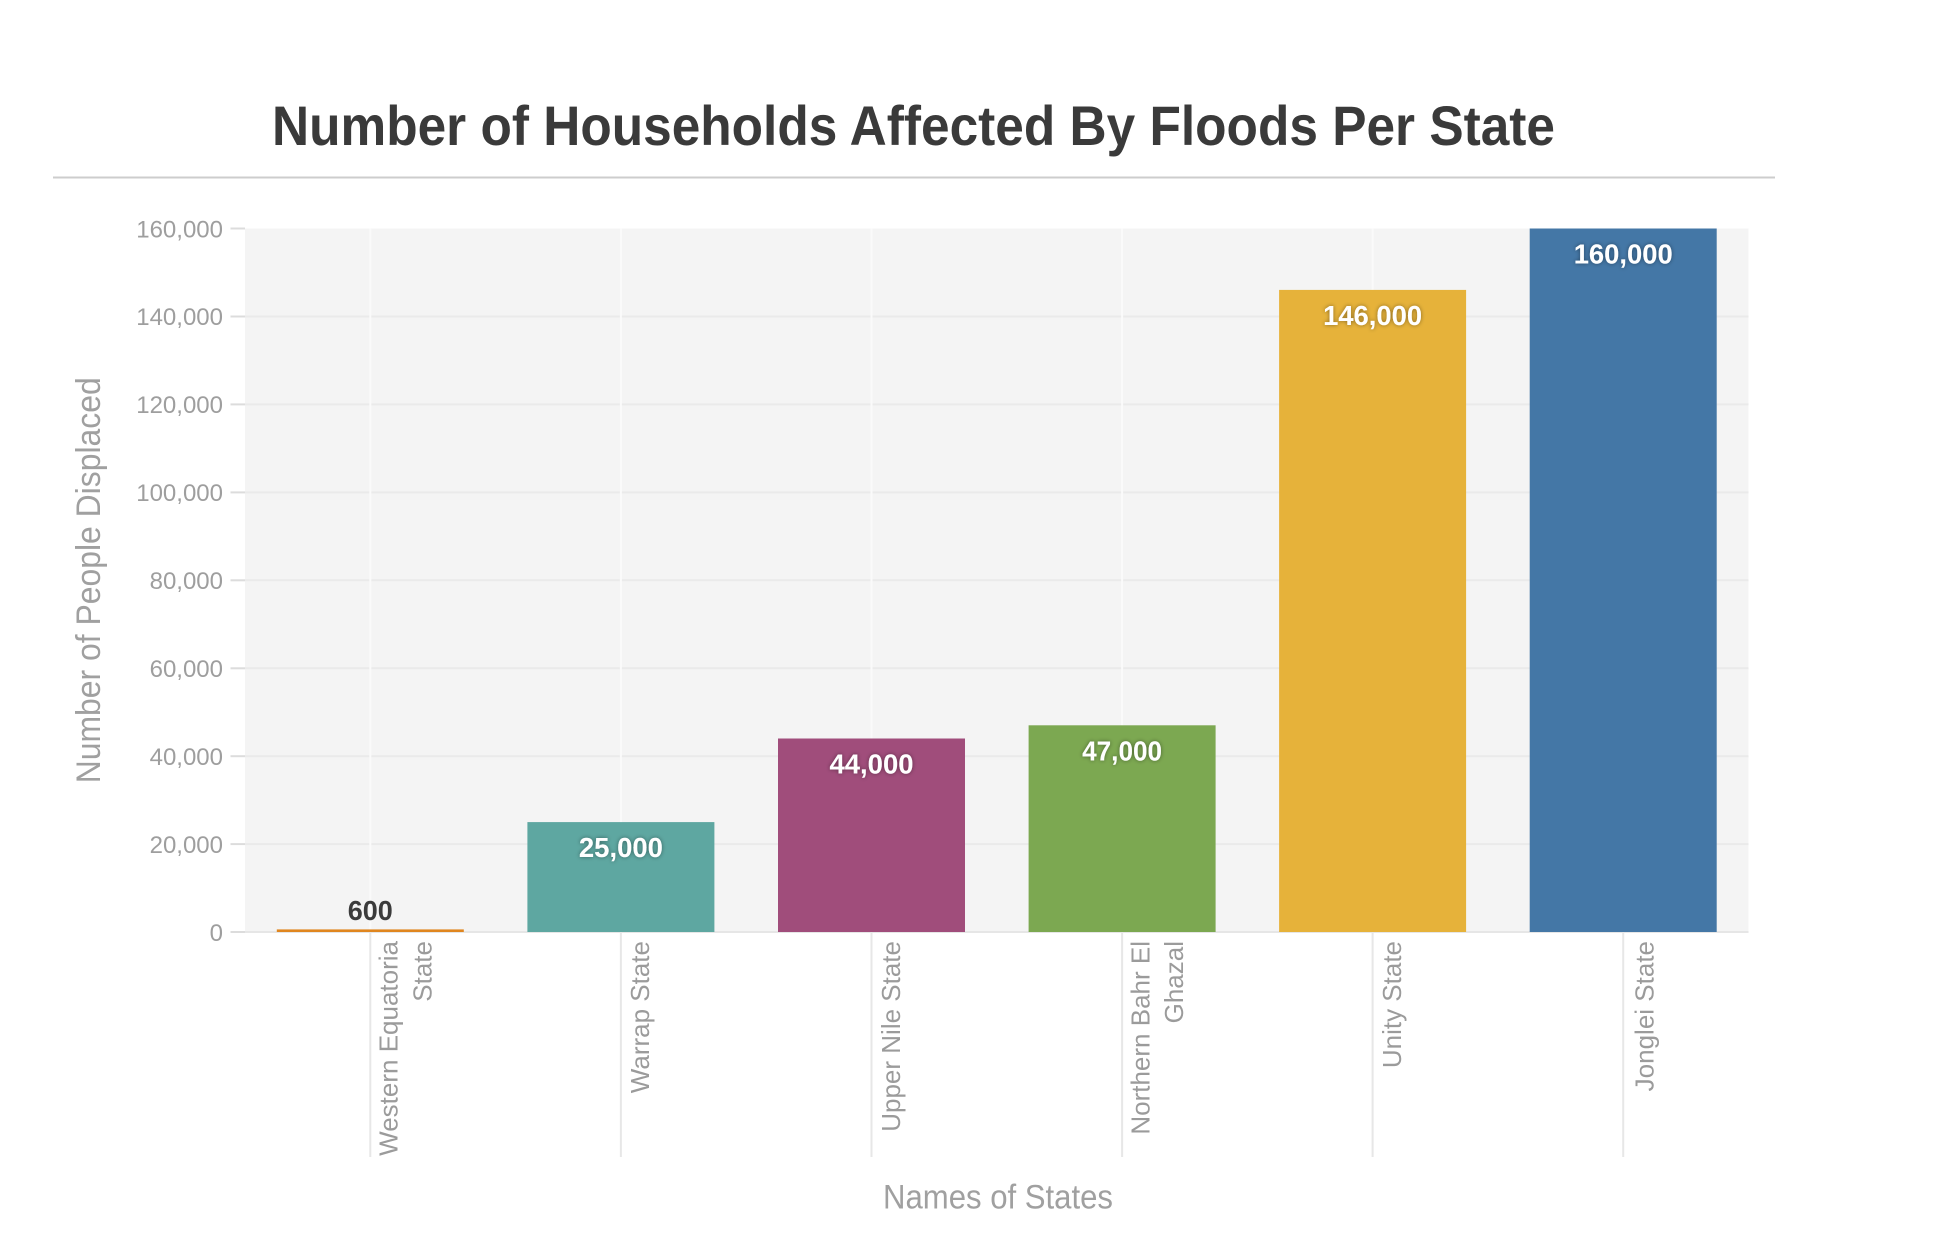  Describe the element at coordinates (389, 1047) in the screenshot. I see `svg-text: Western Equatoria` at that location.